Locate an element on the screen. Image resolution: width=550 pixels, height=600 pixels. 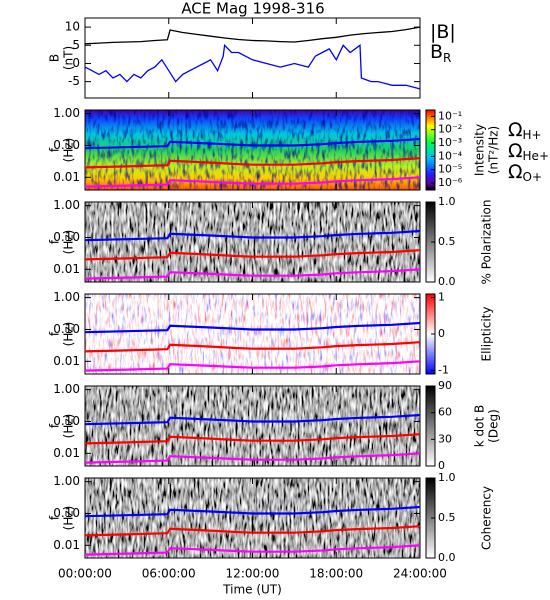
colorbar-tick-label: 10⁻² is located at coordinates (450, 129).